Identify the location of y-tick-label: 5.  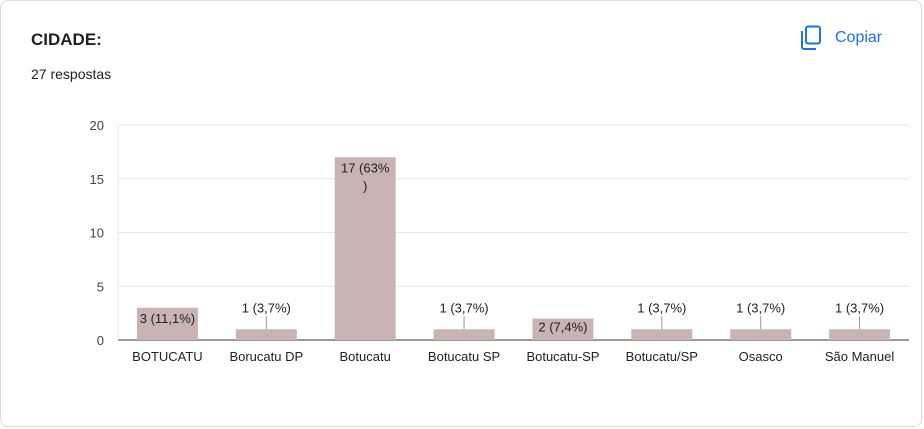
(100, 286).